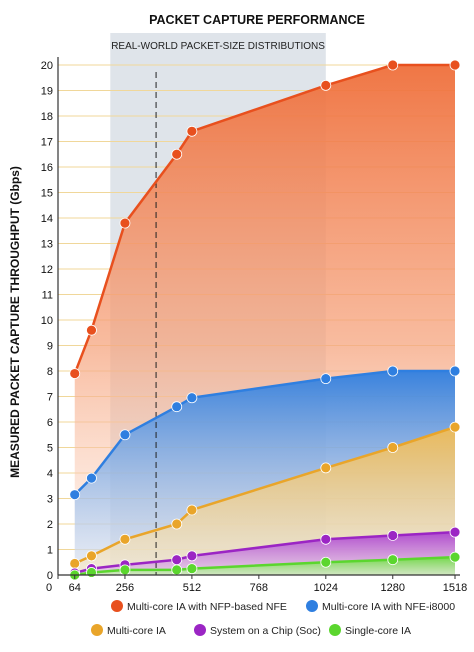  Describe the element at coordinates (388, 607) in the screenshot. I see `legend-label: Multi-core IA with NFE-i8000` at that location.